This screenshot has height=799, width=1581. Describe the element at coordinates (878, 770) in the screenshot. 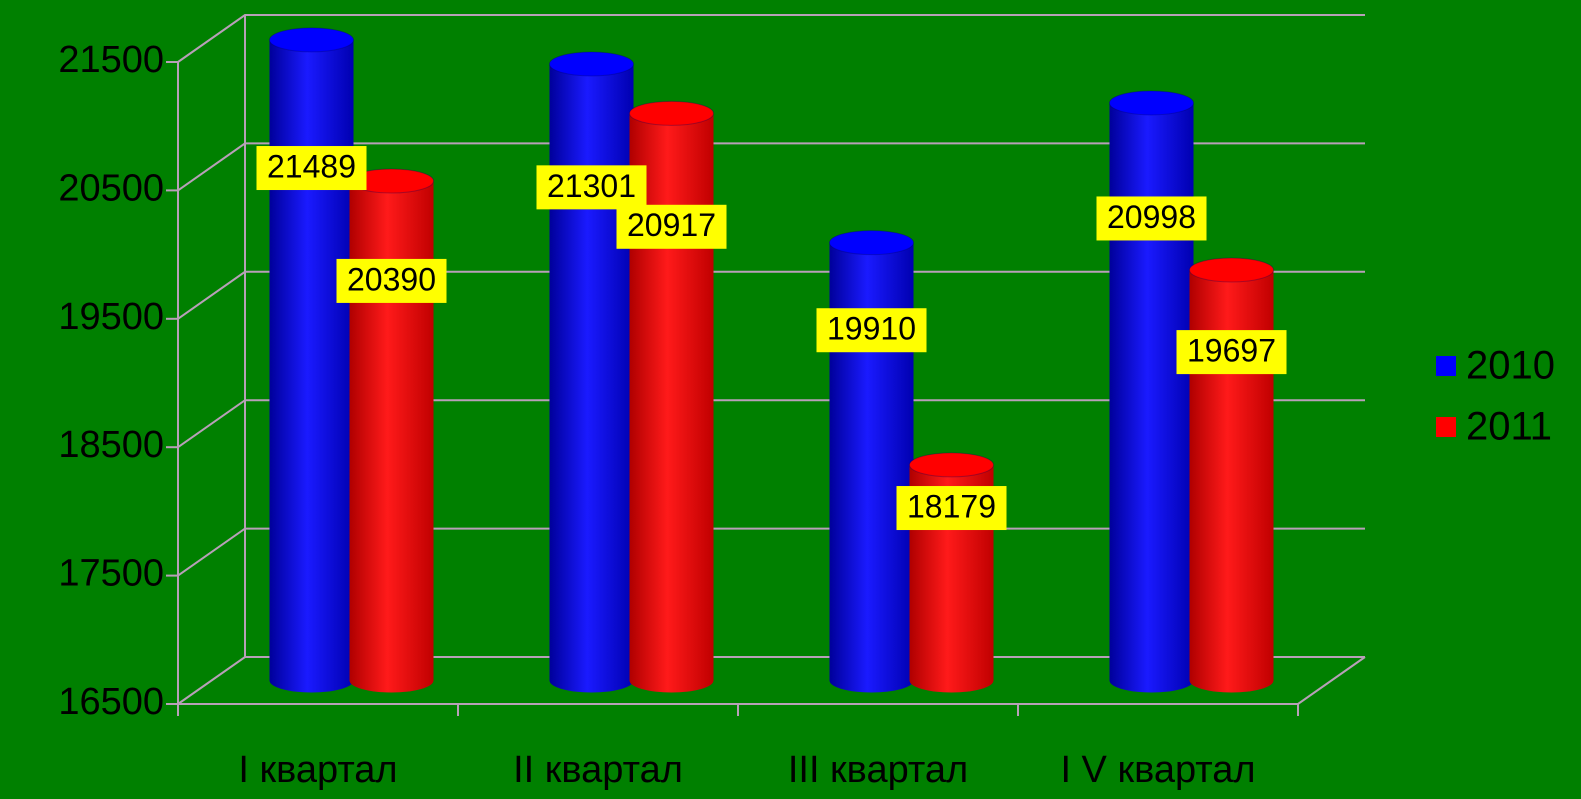

I see `x-tick-label: III квартал` at that location.